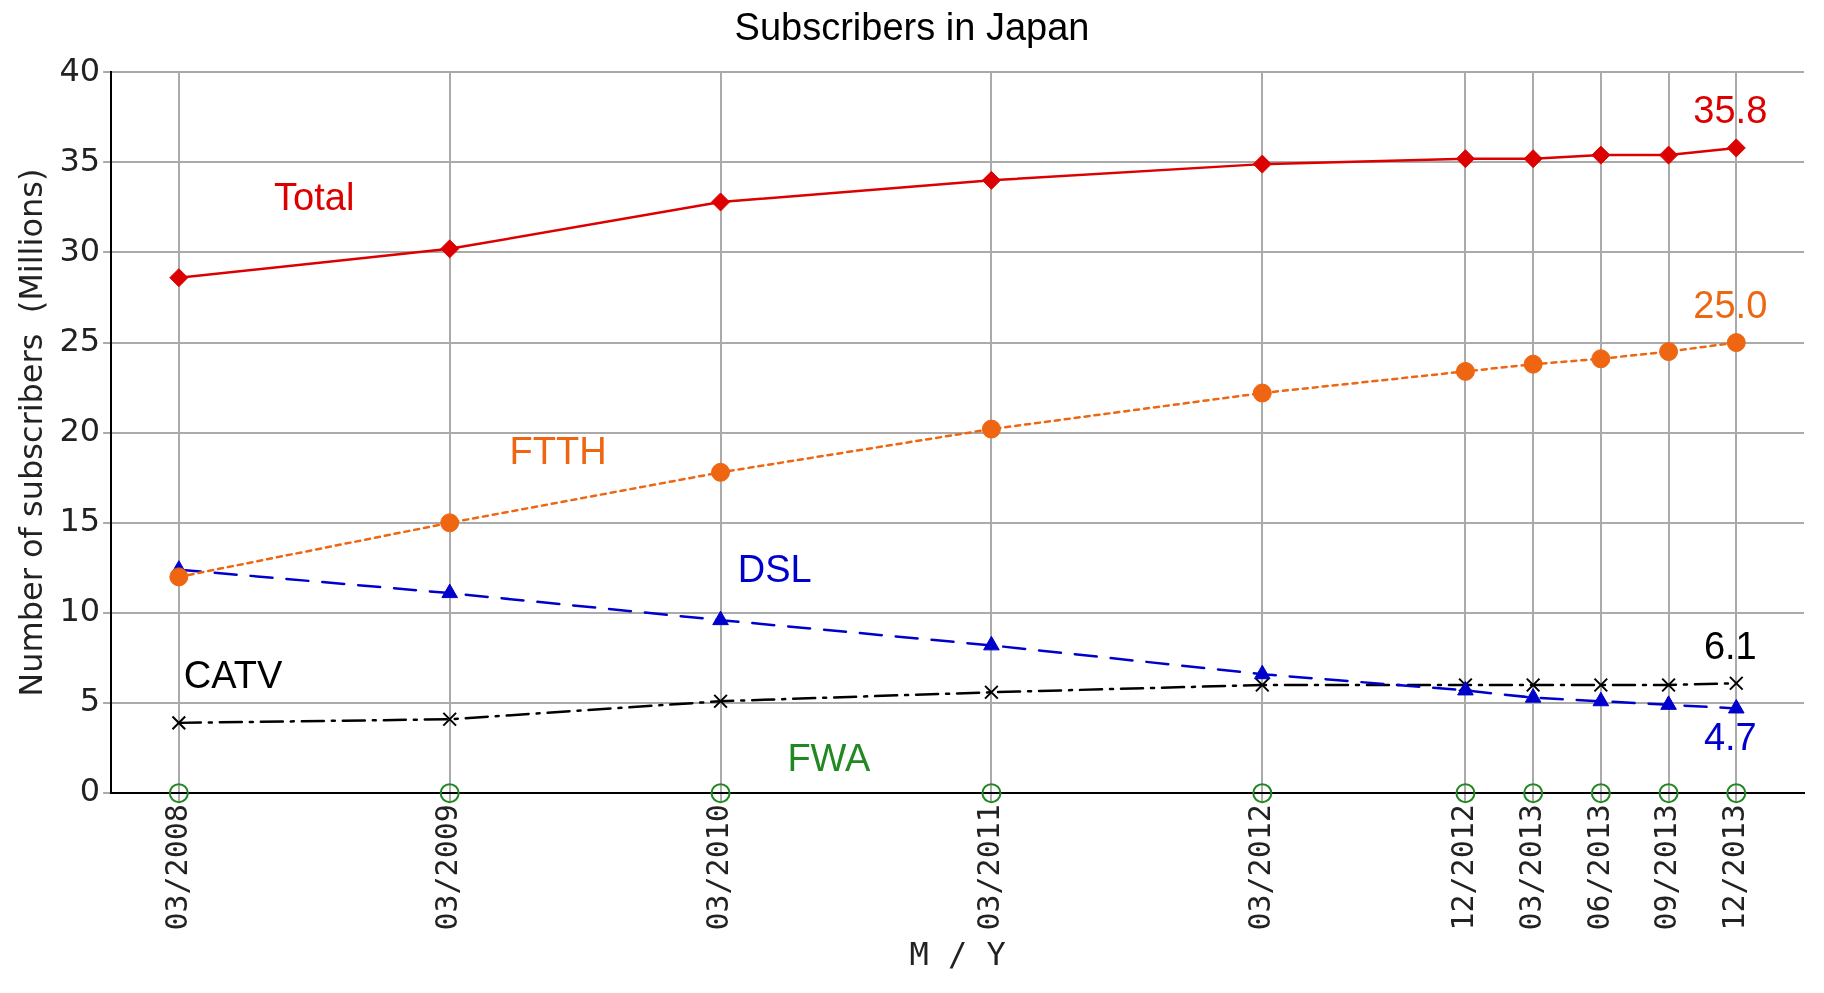  Describe the element at coordinates (1530, 867) in the screenshot. I see `x-tick-label: 03/2013` at that location.